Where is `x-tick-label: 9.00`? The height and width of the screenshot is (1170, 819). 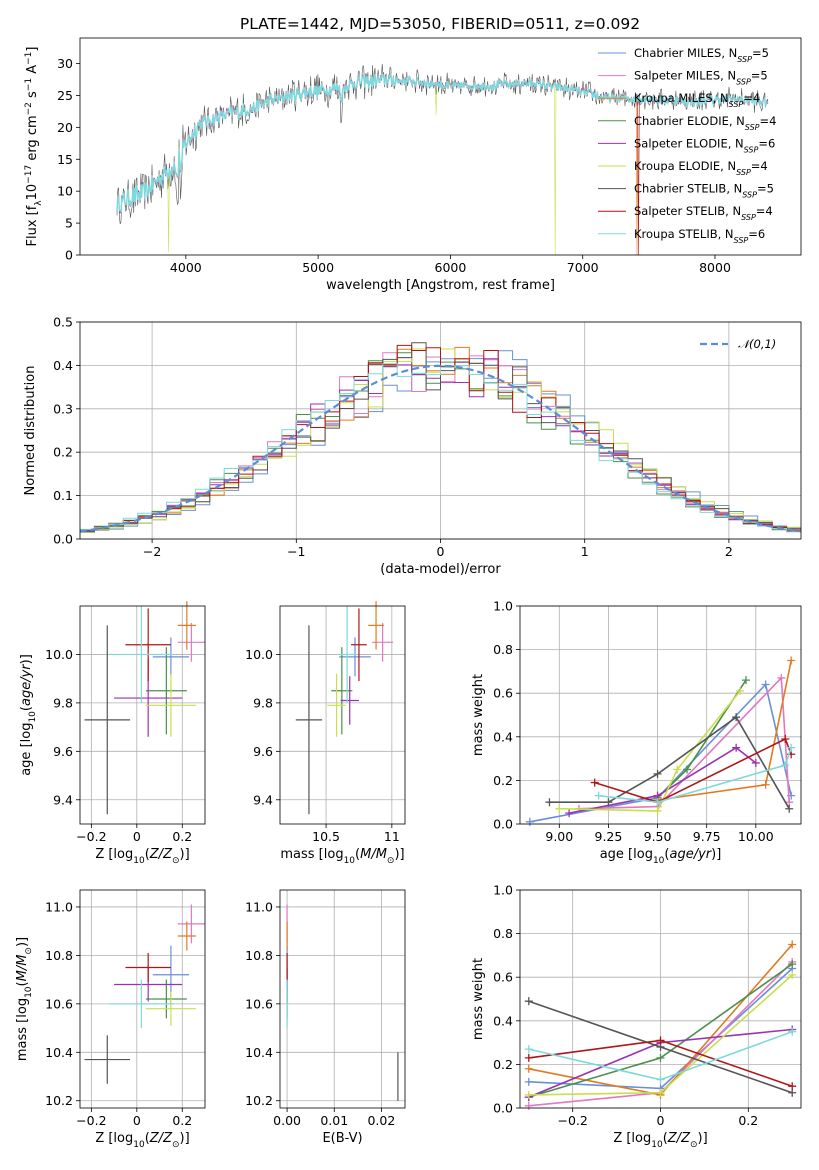 x-tick-label: 9.00 is located at coordinates (559, 836).